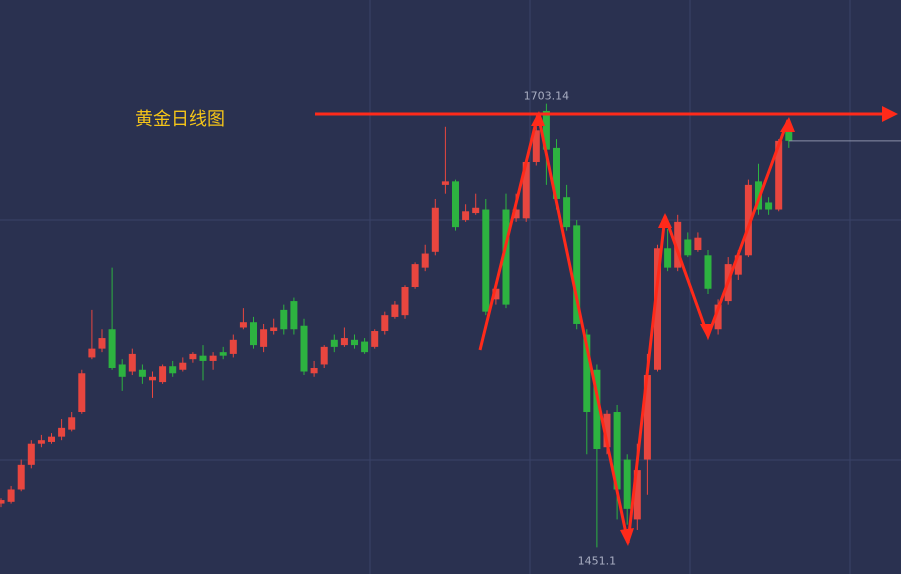 This screenshot has width=901, height=574. I want to click on low-label: 1451.1, so click(597, 560).